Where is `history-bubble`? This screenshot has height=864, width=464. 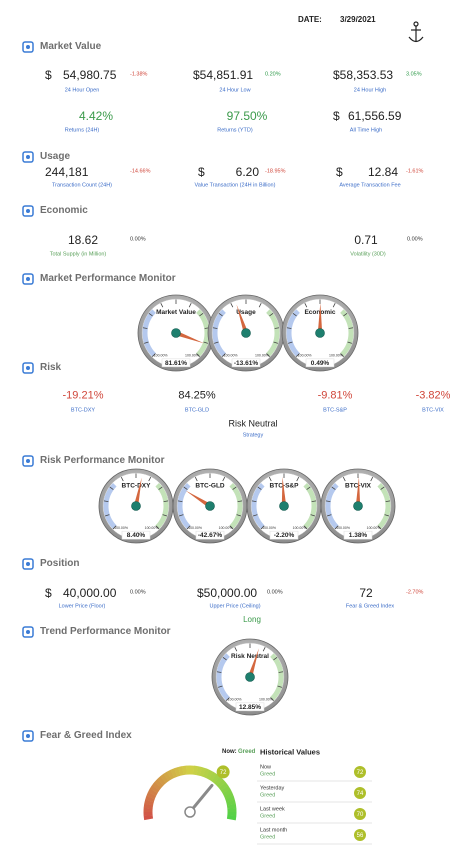
history-bubble is located at coordinates (360, 772).